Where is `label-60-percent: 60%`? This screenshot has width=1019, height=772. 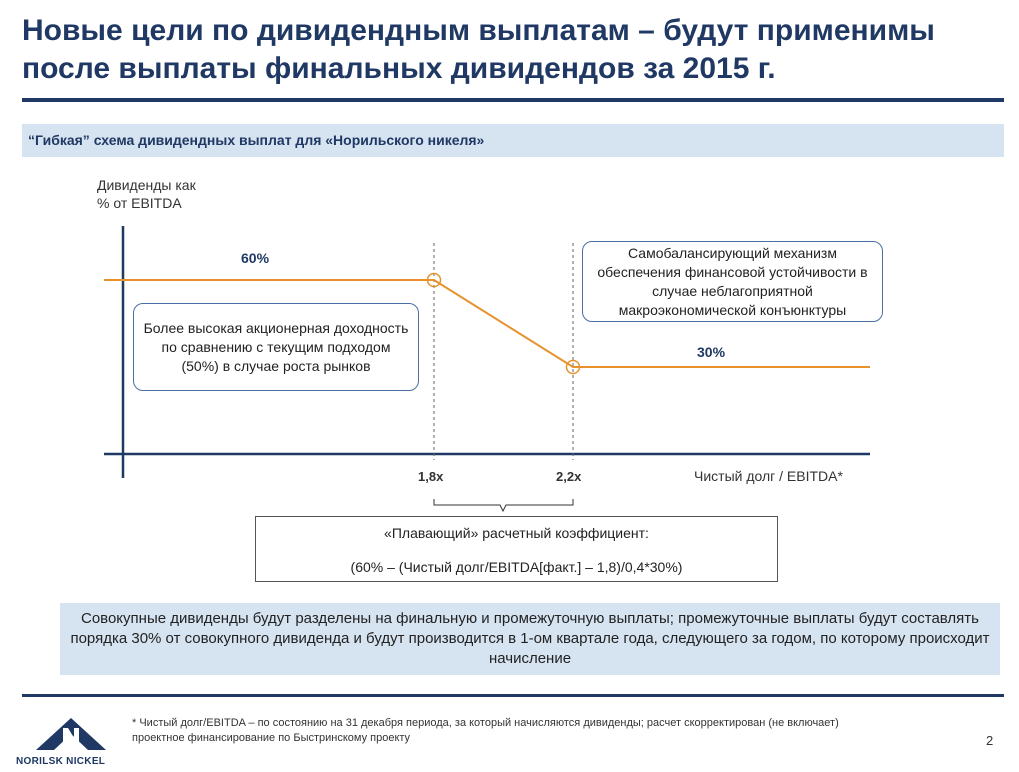
label-60-percent: 60% is located at coordinates (255, 258).